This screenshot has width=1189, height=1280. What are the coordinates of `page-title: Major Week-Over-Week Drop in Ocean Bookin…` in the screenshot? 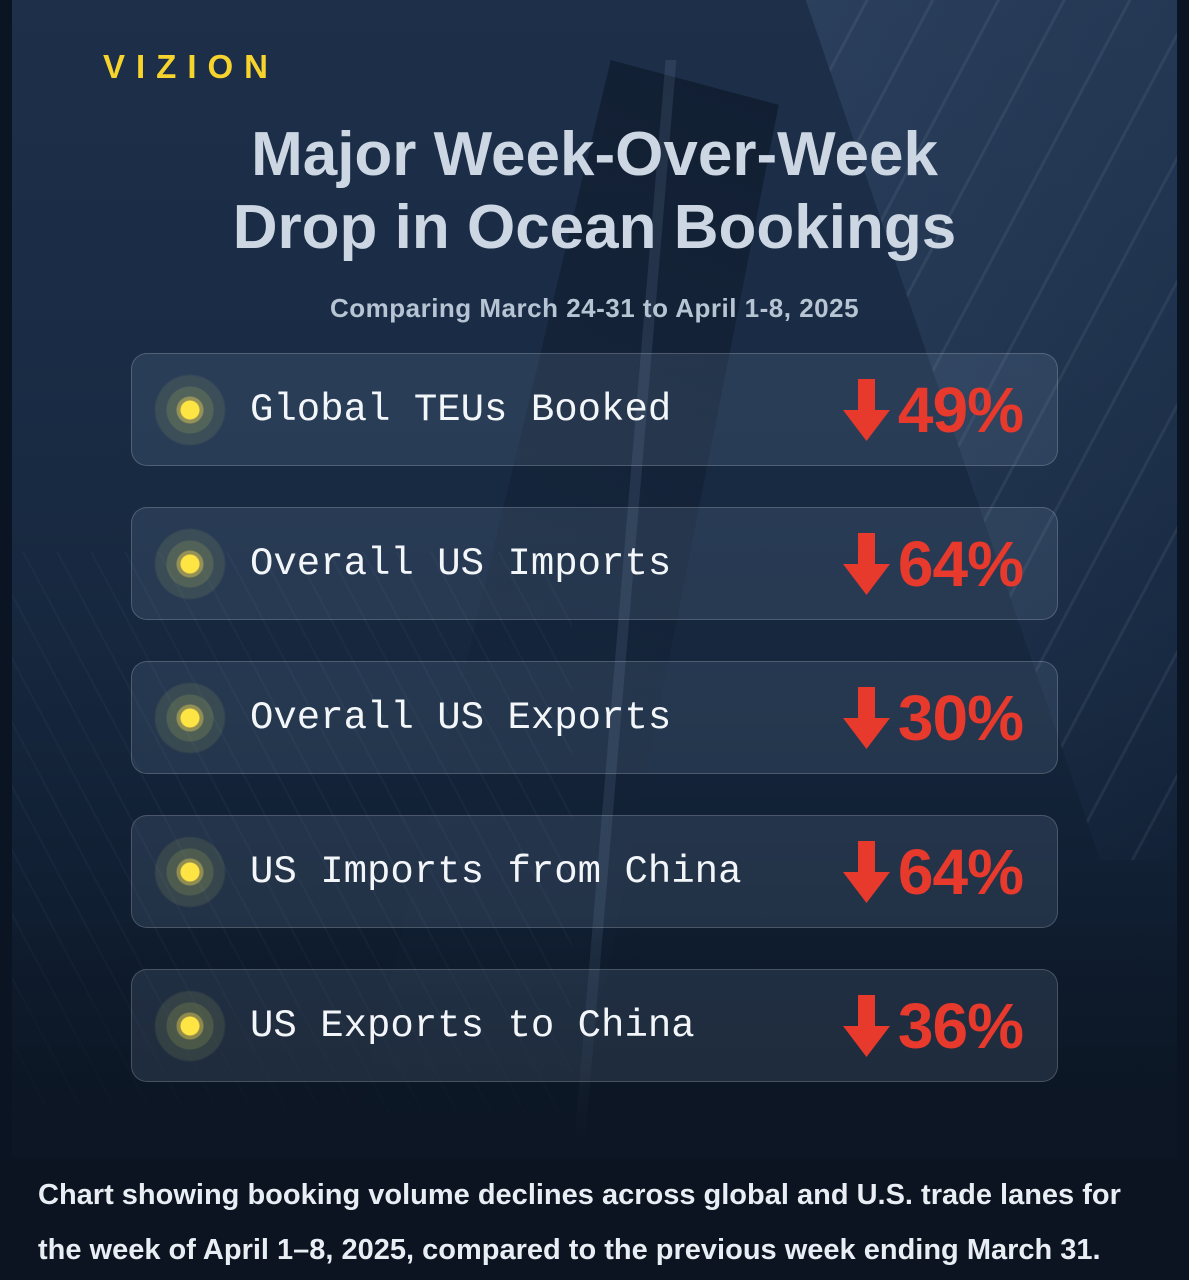 It's located at (594, 191).